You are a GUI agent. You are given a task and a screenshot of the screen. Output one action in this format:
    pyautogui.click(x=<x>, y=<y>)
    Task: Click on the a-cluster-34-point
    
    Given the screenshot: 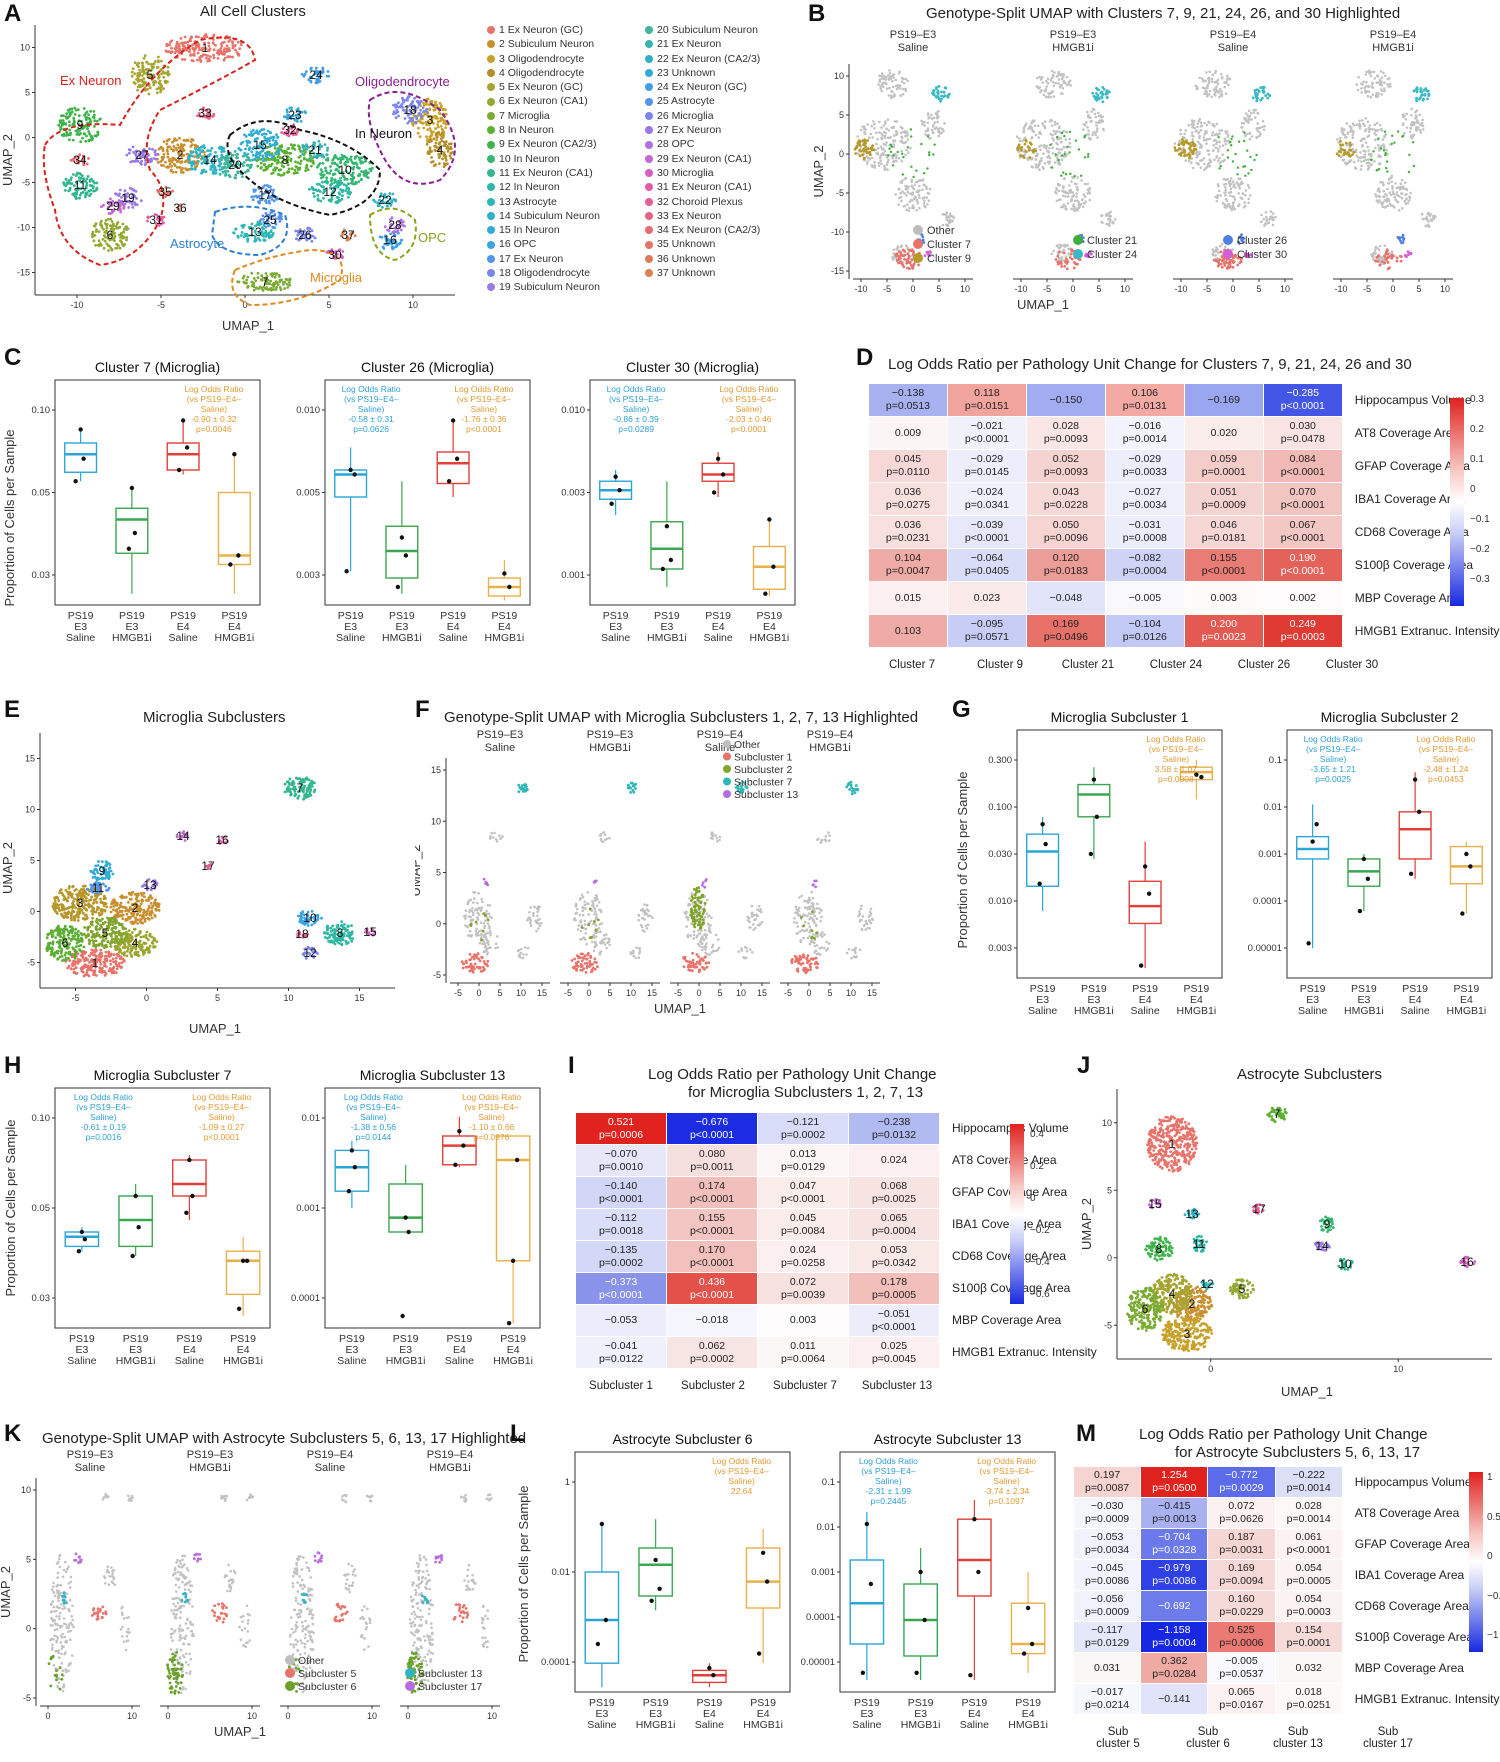 What is the action you would take?
    pyautogui.click(x=71, y=160)
    